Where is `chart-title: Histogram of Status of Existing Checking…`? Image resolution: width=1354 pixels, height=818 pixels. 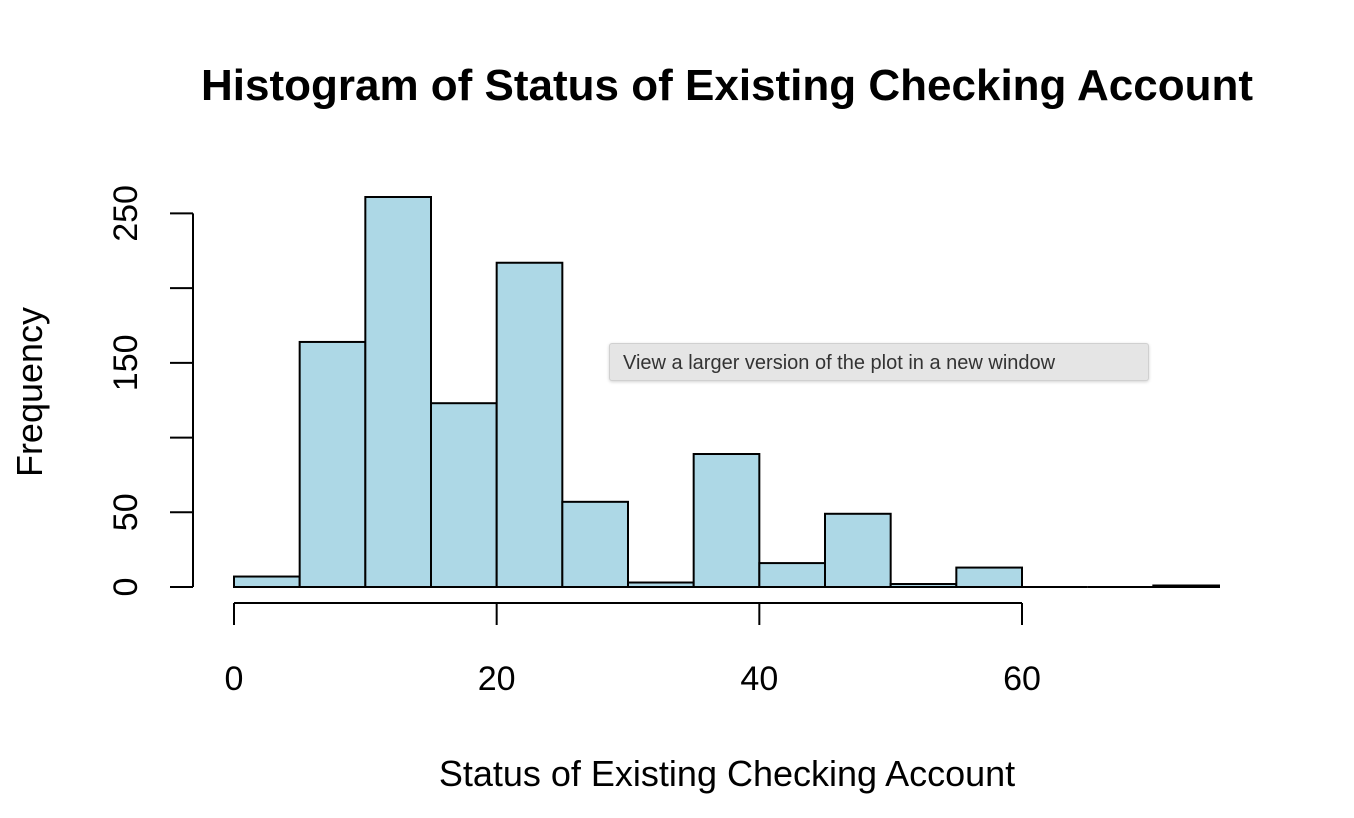
chart-title: Histogram of Status of Existing Checking… is located at coordinates (727, 85).